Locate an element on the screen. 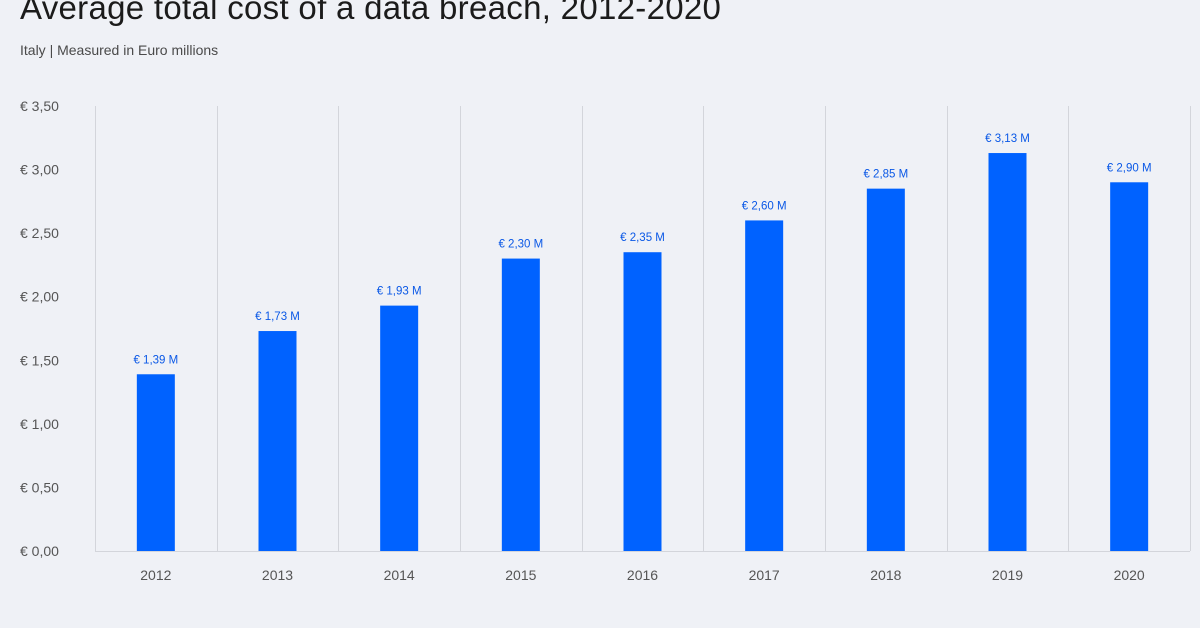 The height and width of the screenshot is (628, 1200). data-label-2016: € 2,35 M is located at coordinates (642, 238).